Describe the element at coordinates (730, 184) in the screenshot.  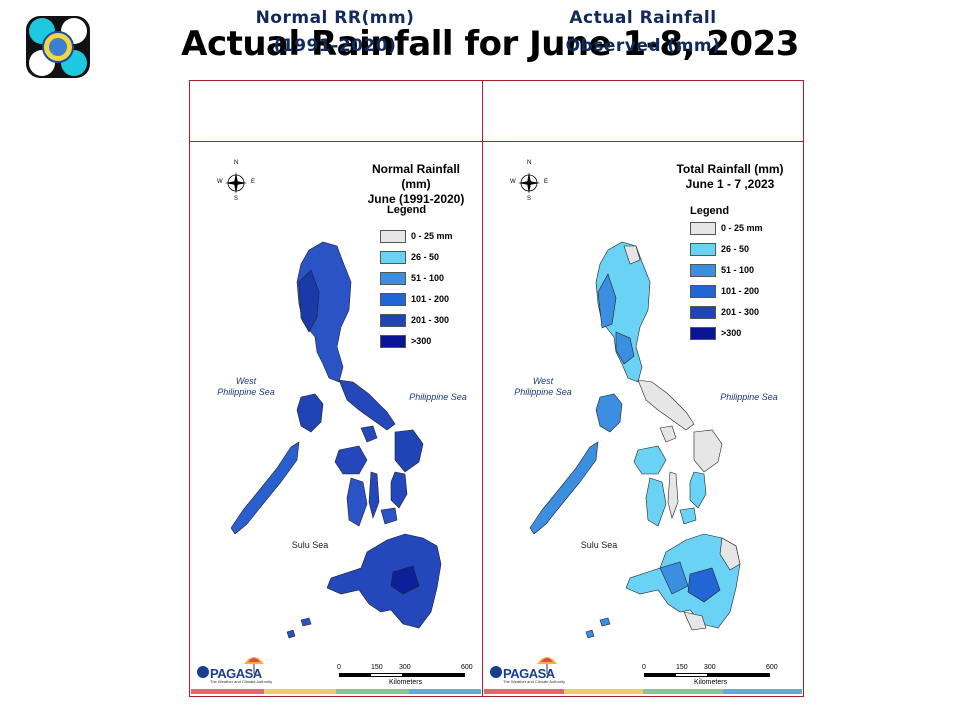
I see `actual-map-title-line2: June 1 - 7 ,2023` at that location.